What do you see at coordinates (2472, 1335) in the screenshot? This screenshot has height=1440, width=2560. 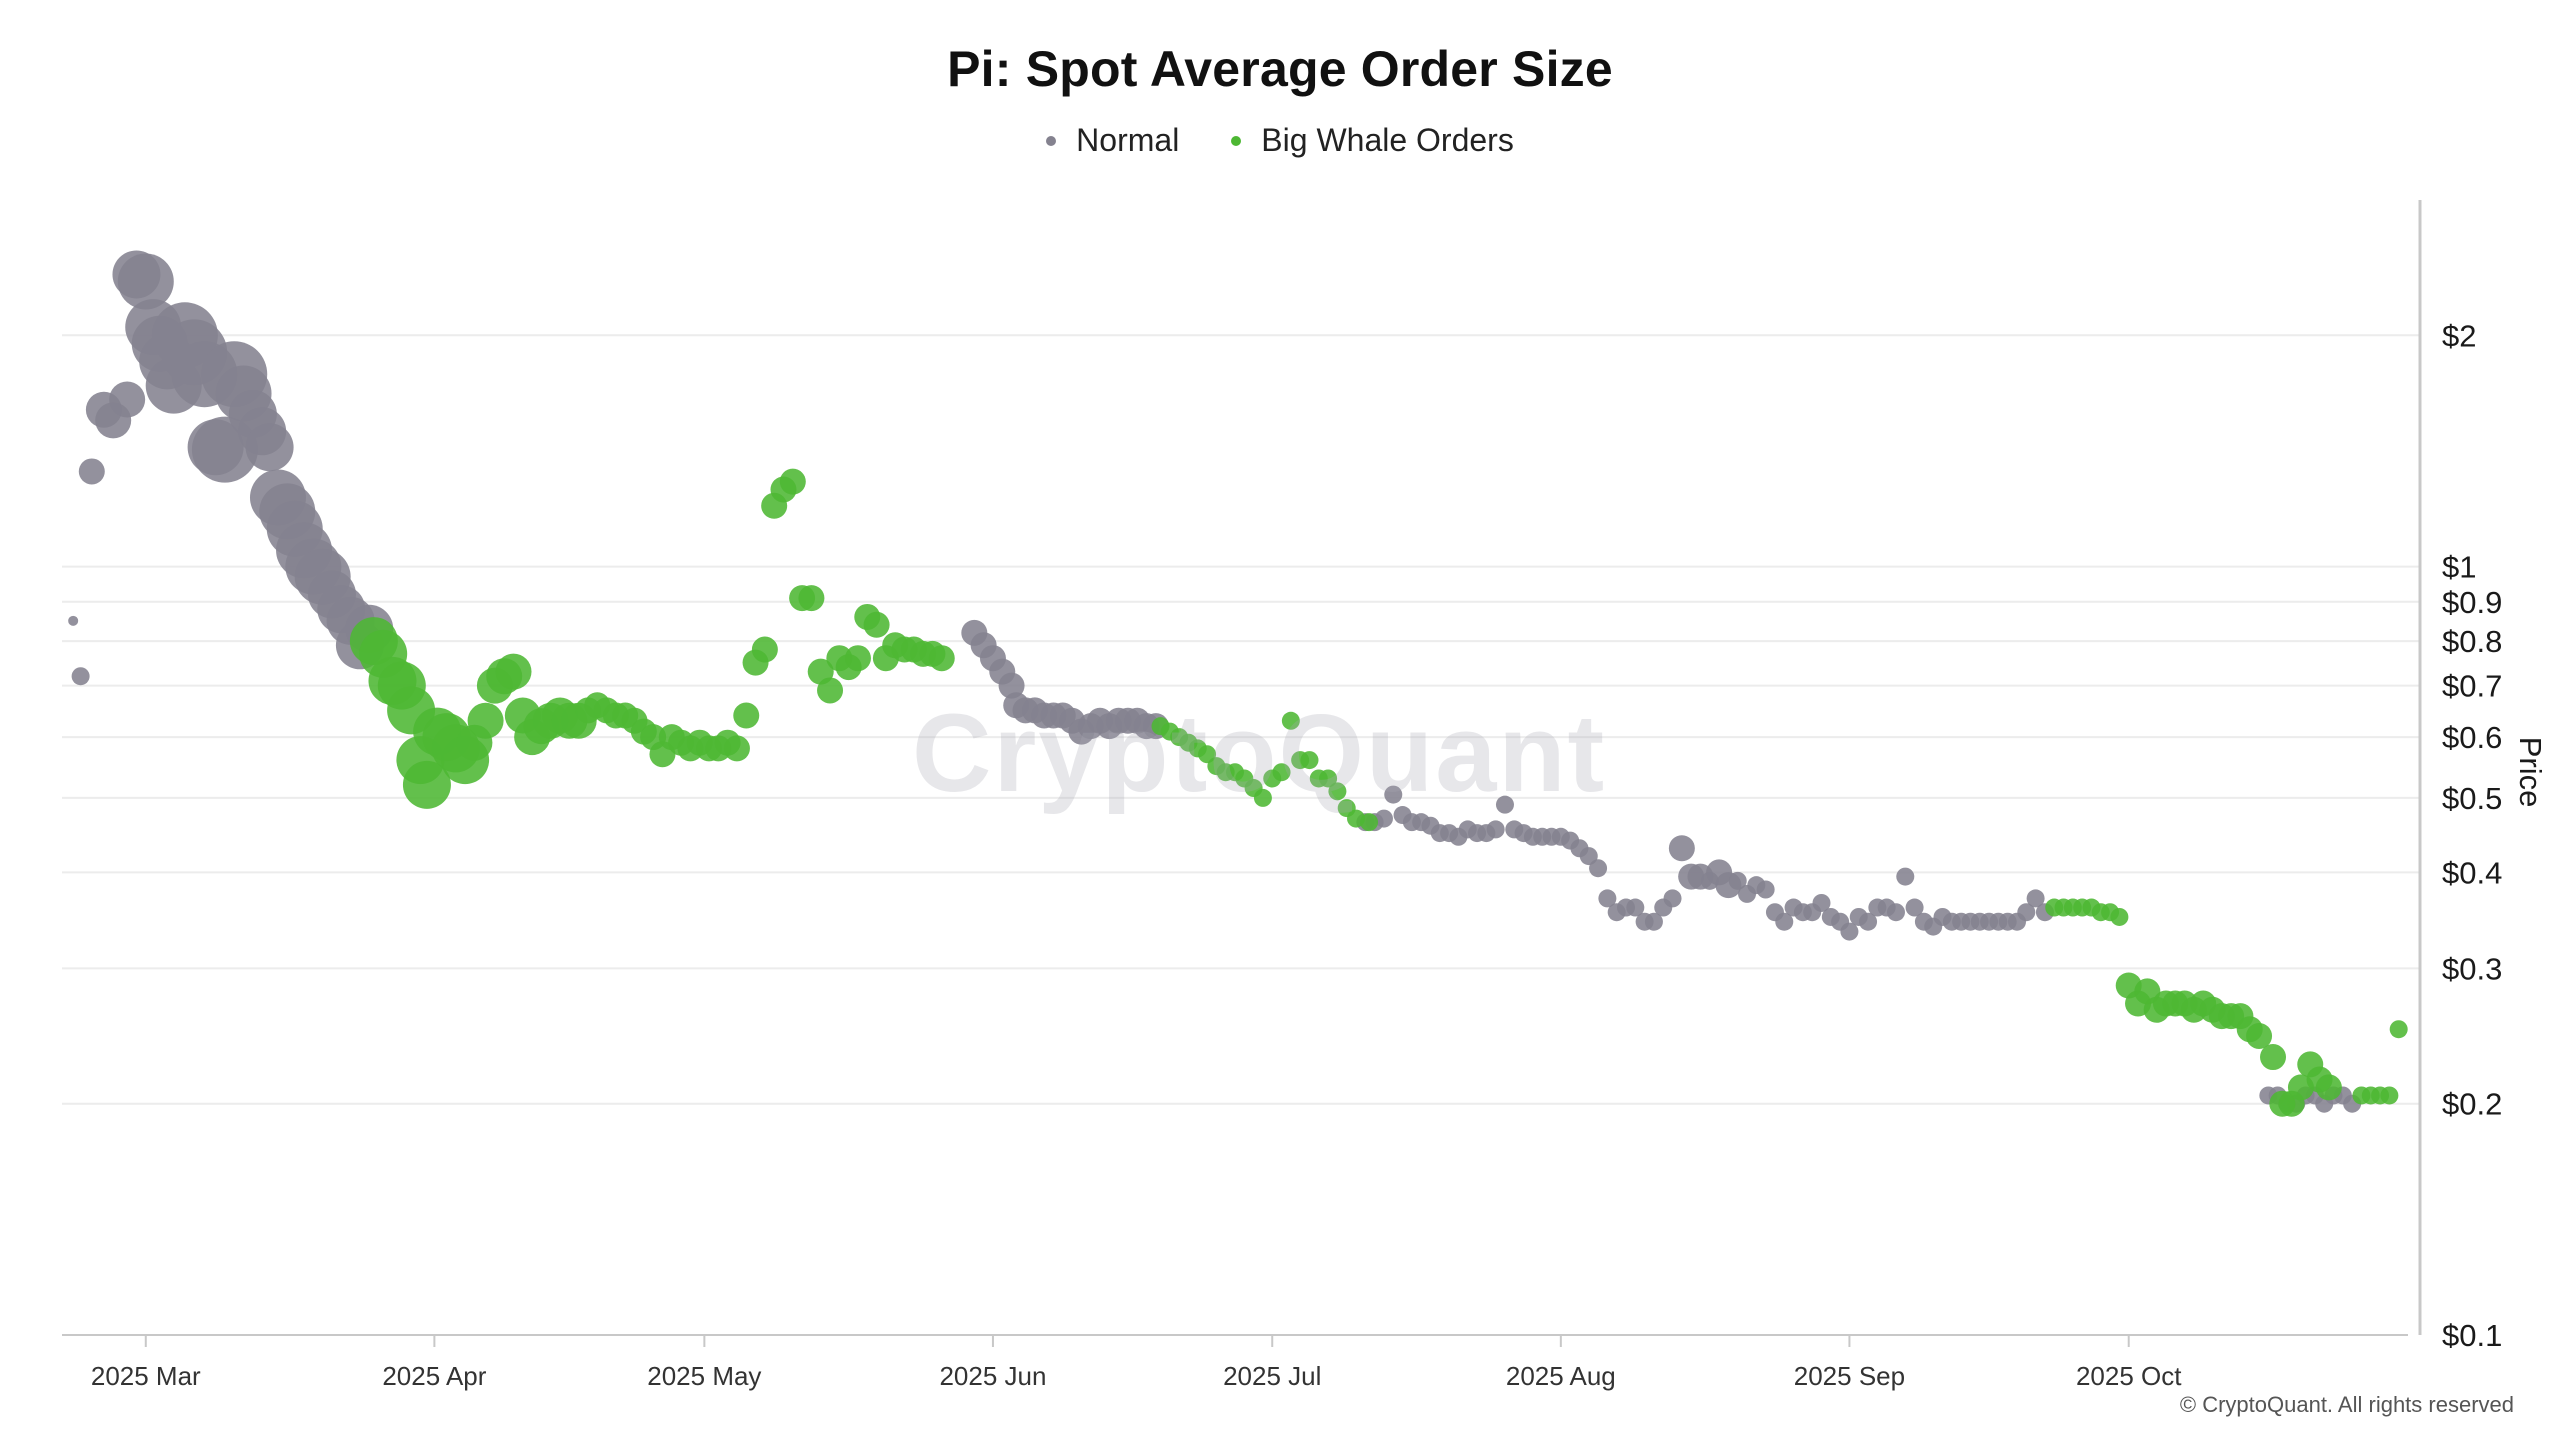 I see `y-tick-label: $0.1` at bounding box center [2472, 1335].